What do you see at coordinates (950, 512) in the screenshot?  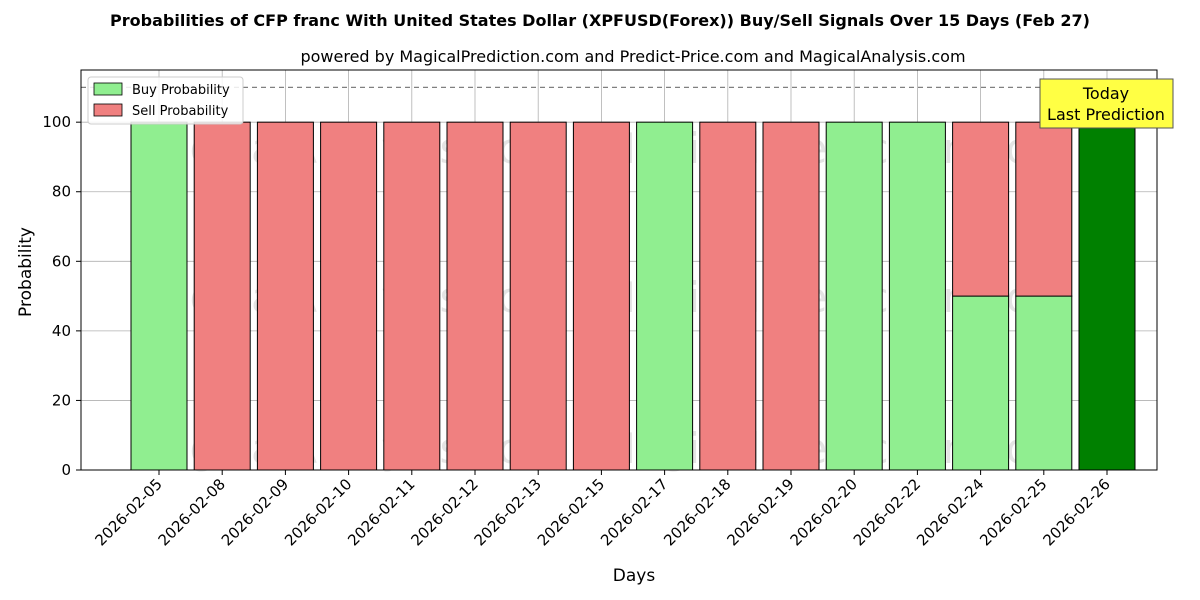 I see `x-tick-label: 2026-02-24` at bounding box center [950, 512].